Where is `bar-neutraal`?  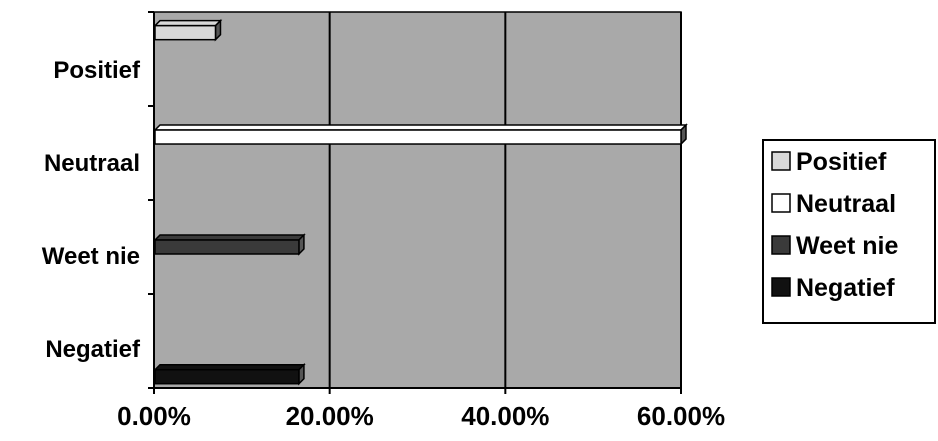 bar-neutraal is located at coordinates (420, 134).